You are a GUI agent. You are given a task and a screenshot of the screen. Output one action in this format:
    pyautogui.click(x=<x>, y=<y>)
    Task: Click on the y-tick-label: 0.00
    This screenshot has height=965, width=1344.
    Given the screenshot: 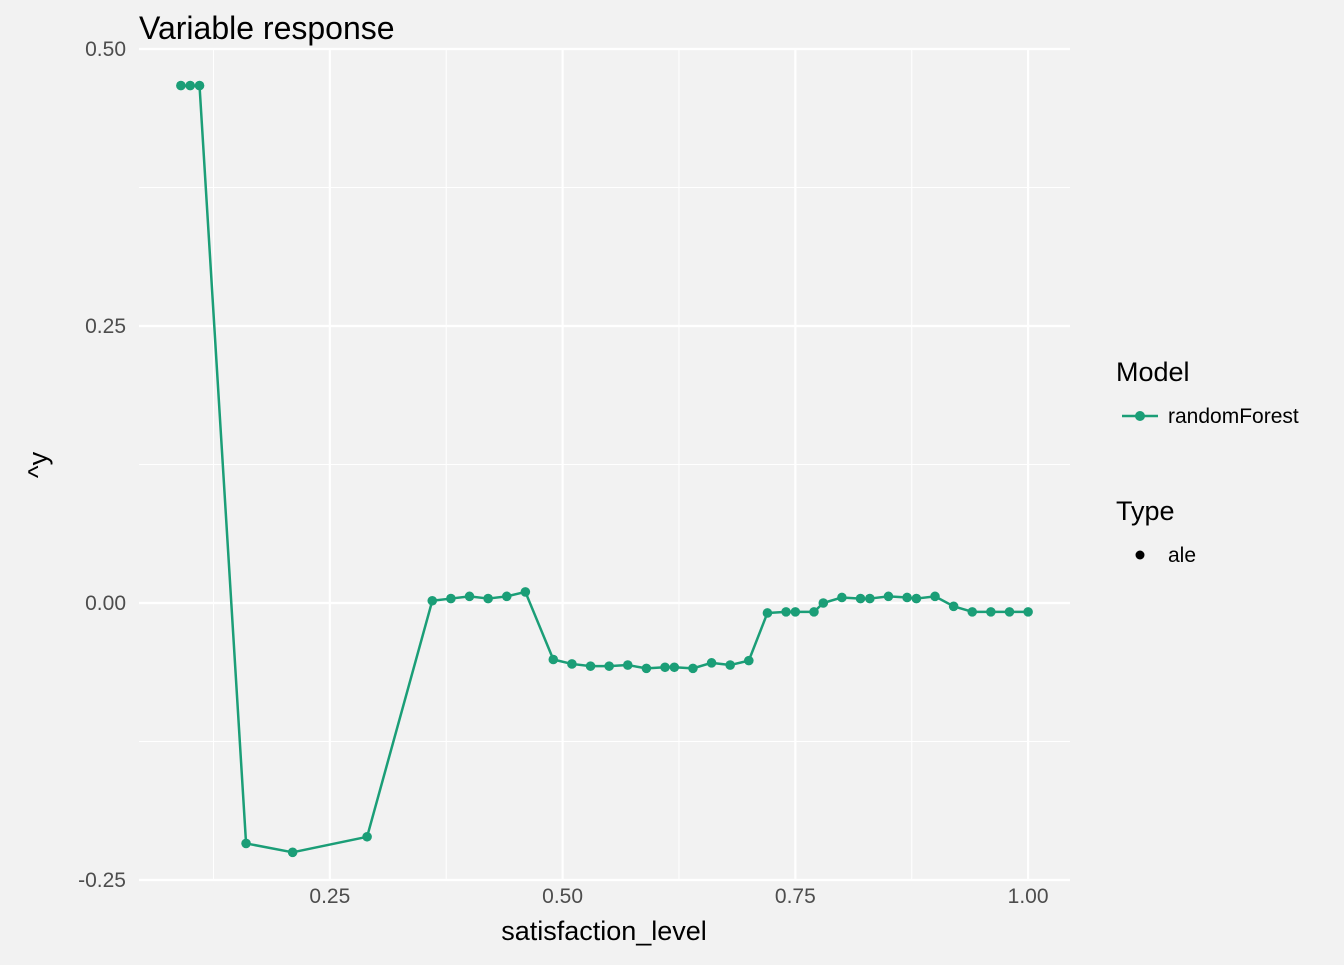 What is the action you would take?
    pyautogui.click(x=105, y=603)
    